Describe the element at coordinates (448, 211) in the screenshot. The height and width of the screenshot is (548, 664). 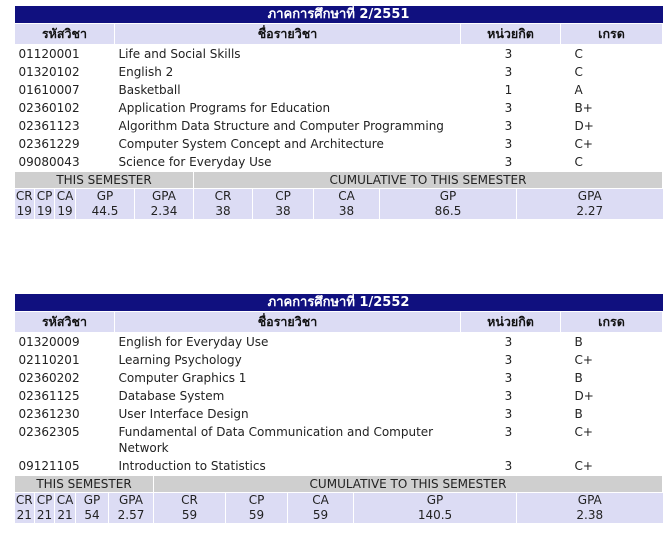
I see `cumulative-gp-value: 86.5` at that location.